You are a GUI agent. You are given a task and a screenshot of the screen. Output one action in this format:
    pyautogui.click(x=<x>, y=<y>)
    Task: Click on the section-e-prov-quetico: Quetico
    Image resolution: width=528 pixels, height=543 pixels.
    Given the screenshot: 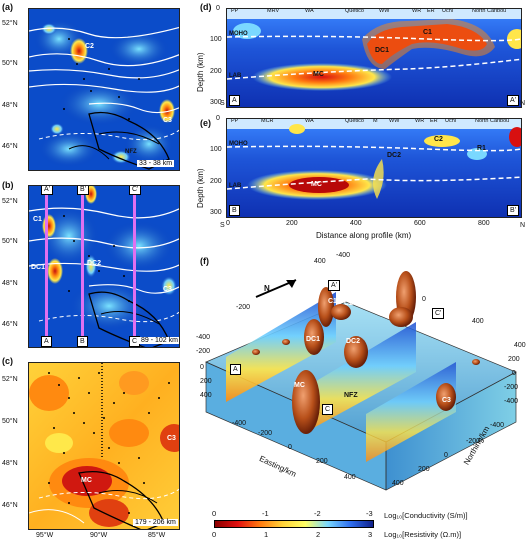 What is the action you would take?
    pyautogui.click(x=354, y=121)
    